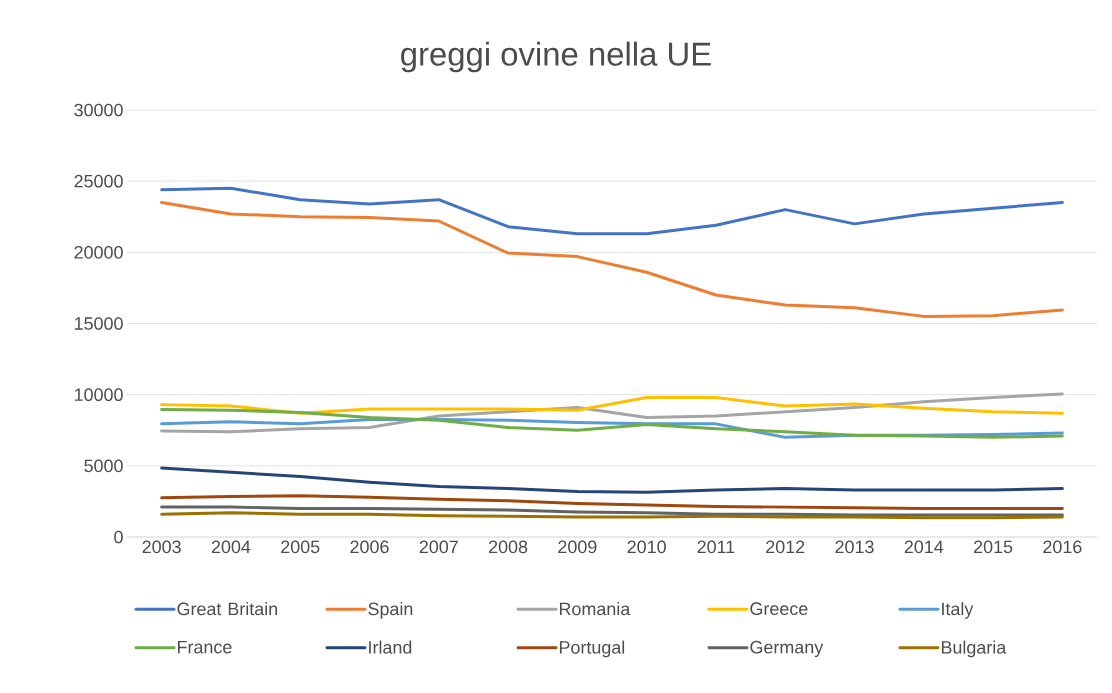 The image size is (1112, 693). I want to click on x-tick-label: 2006, so click(369, 547).